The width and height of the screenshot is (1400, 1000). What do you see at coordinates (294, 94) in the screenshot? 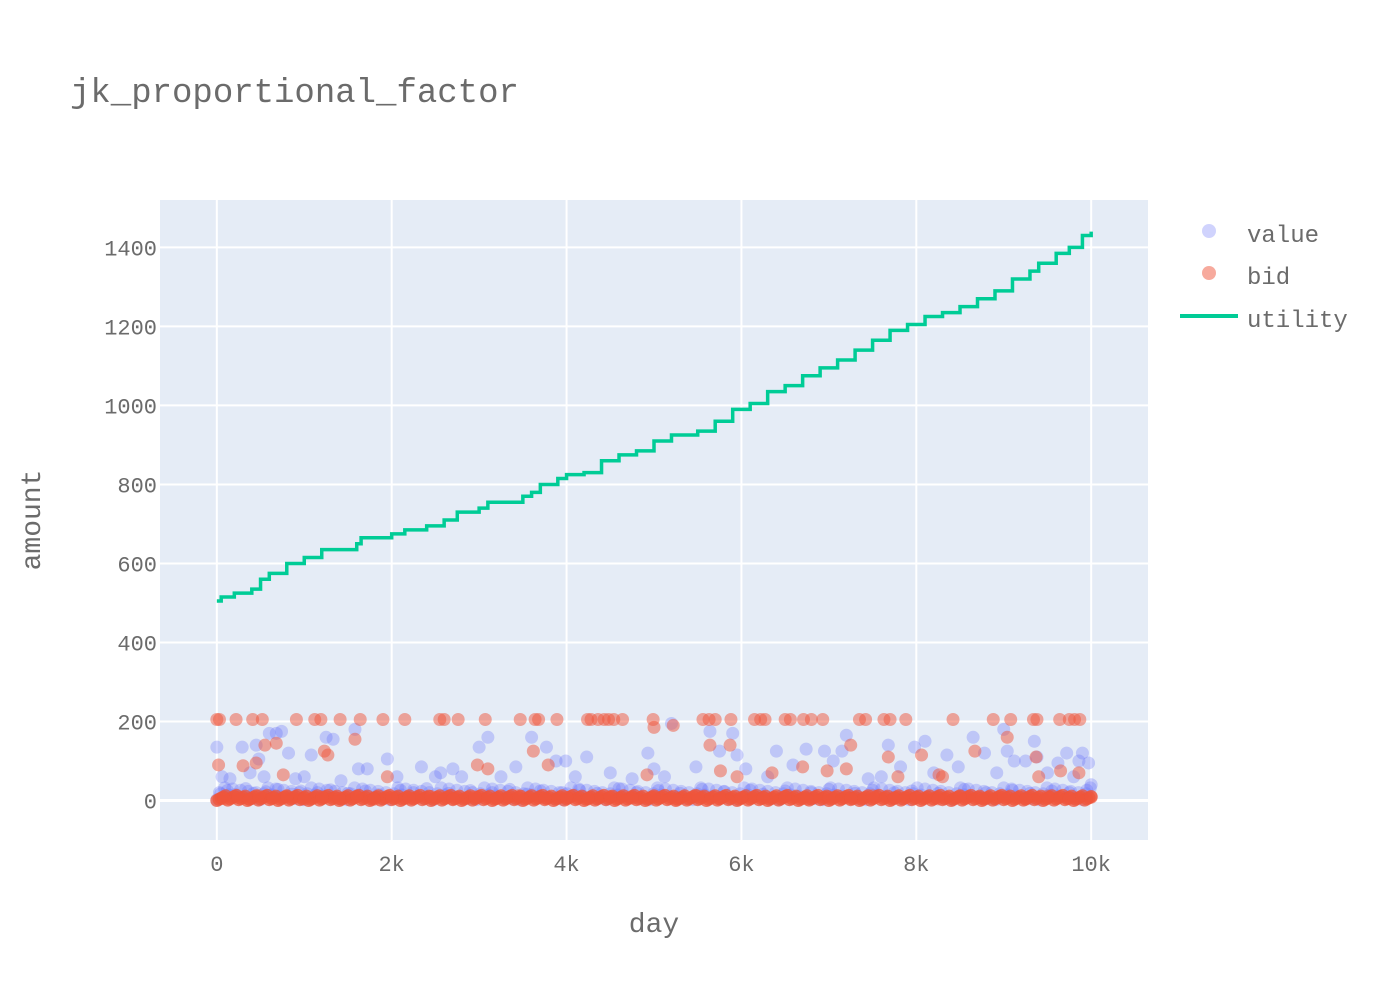
I see `chart-title: jk_proportional_factor` at bounding box center [294, 94].